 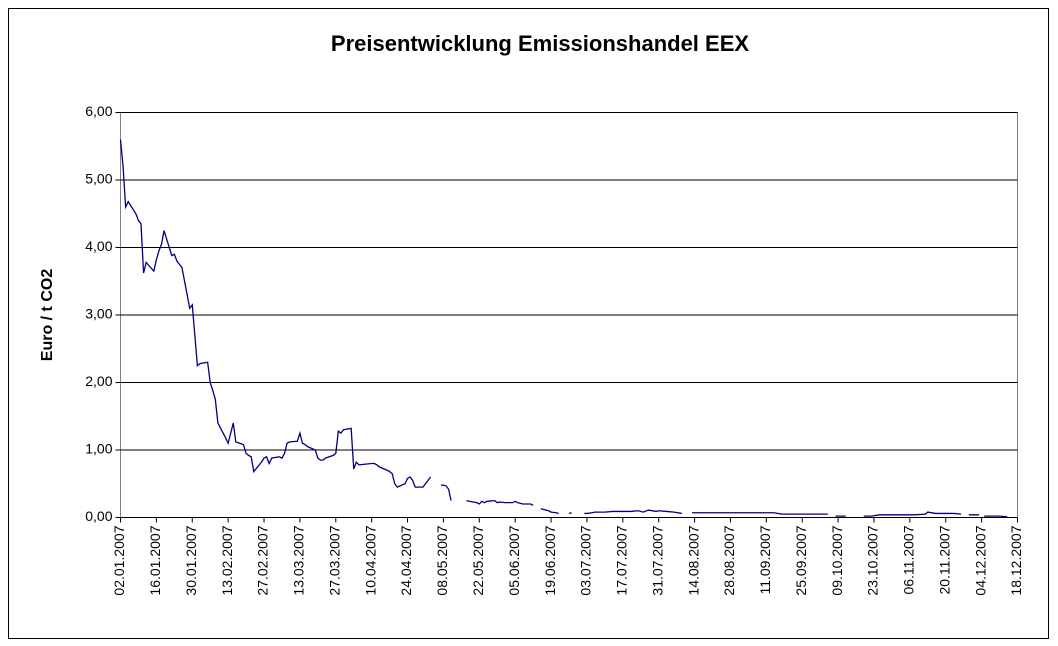 What do you see at coordinates (119, 560) in the screenshot?
I see `x-tick-label: 02.01.2007` at bounding box center [119, 560].